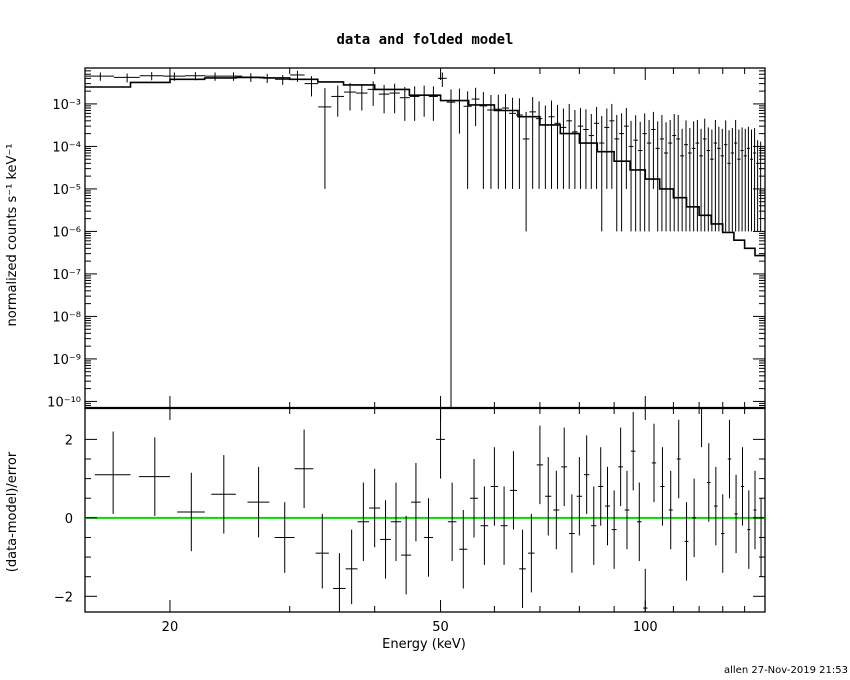 This screenshot has height=680, width=850. I want to click on top-y-tick-labels: 10⁻³ 10⁻⁴ 10⁻⁵ 10⁻⁶ 10⁻⁷ 10⁻⁸ 10⁻⁹ 10⁻¹⁰, so click(64, 254).